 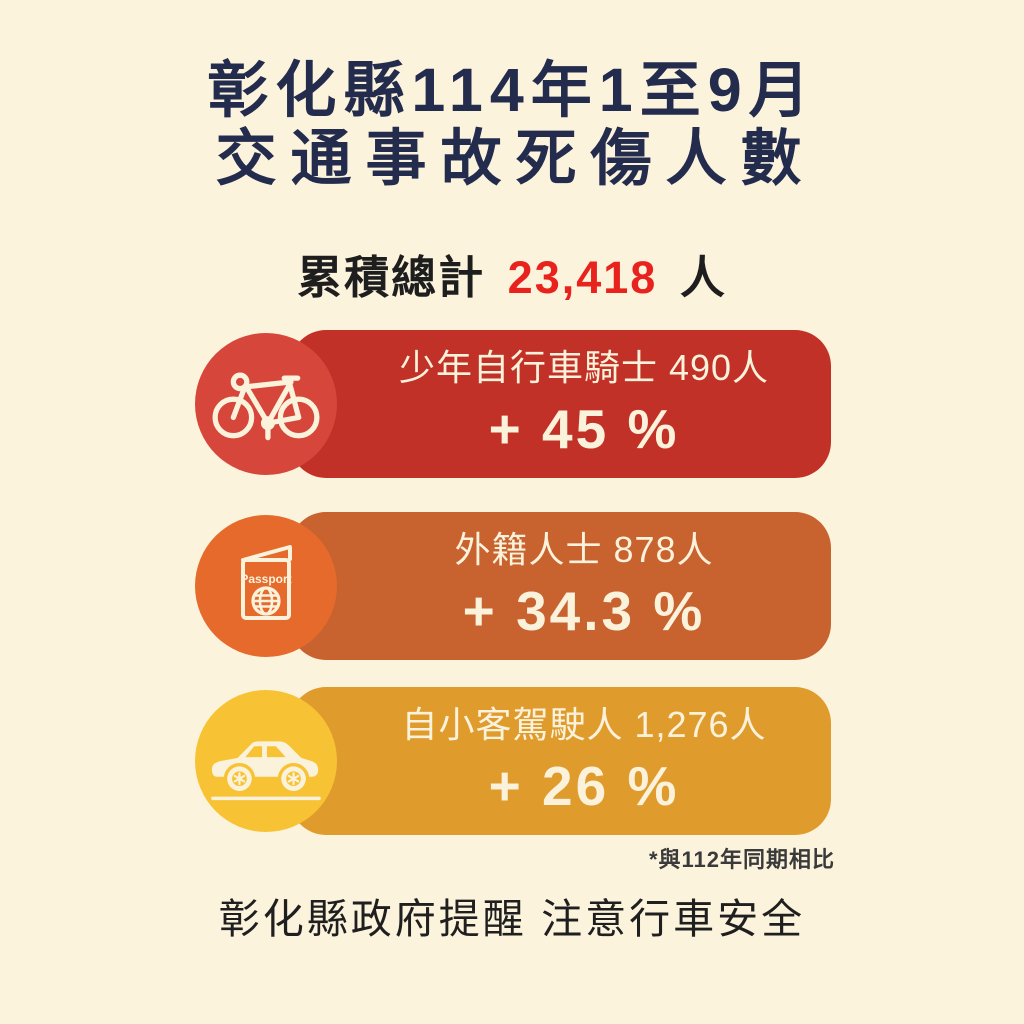 What do you see at coordinates (515, 157) in the screenshot?
I see `title-line-2: 交通事故死傷人數` at bounding box center [515, 157].